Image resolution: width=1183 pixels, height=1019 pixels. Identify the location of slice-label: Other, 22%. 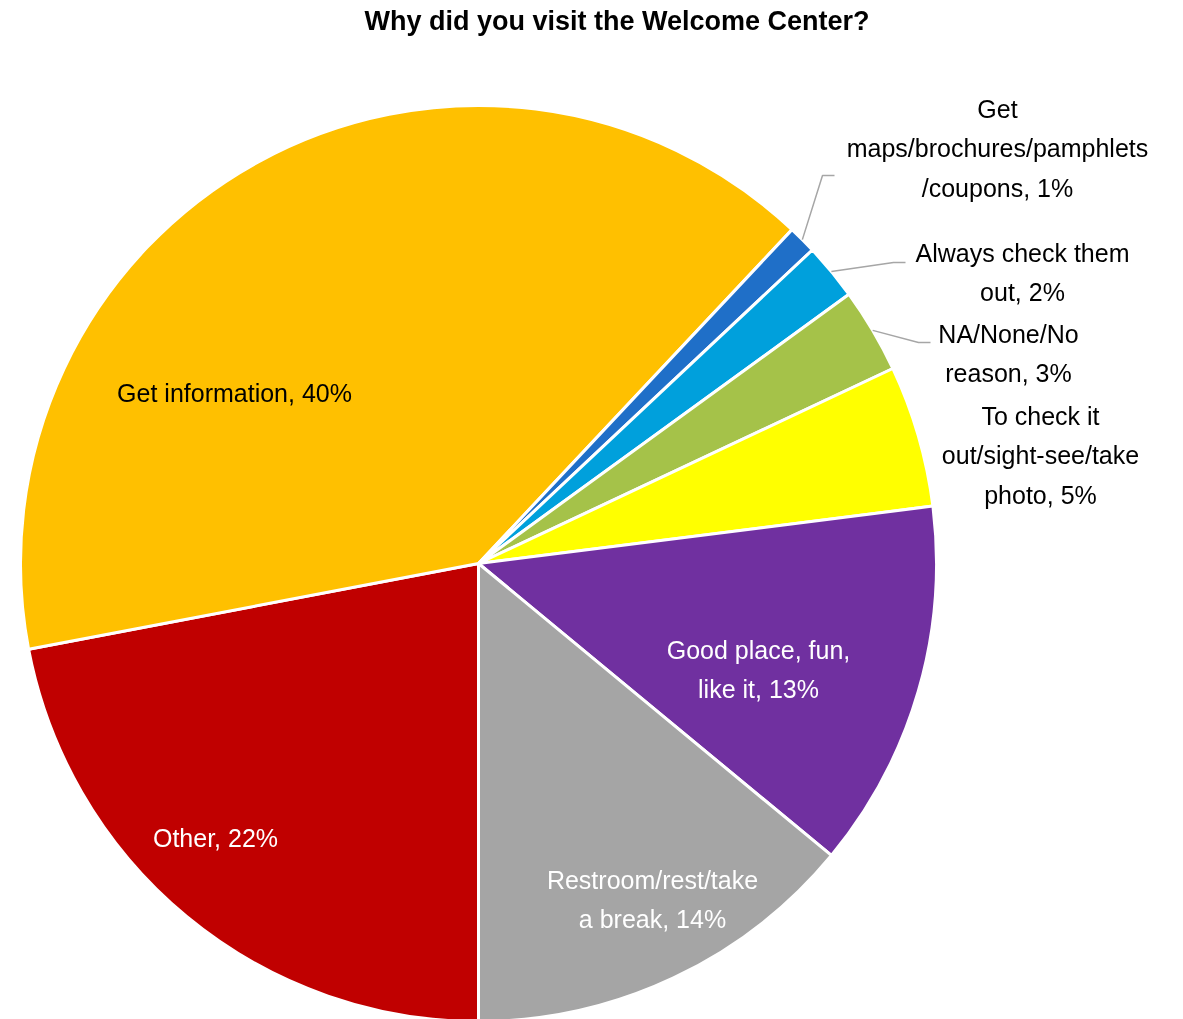
(215, 837).